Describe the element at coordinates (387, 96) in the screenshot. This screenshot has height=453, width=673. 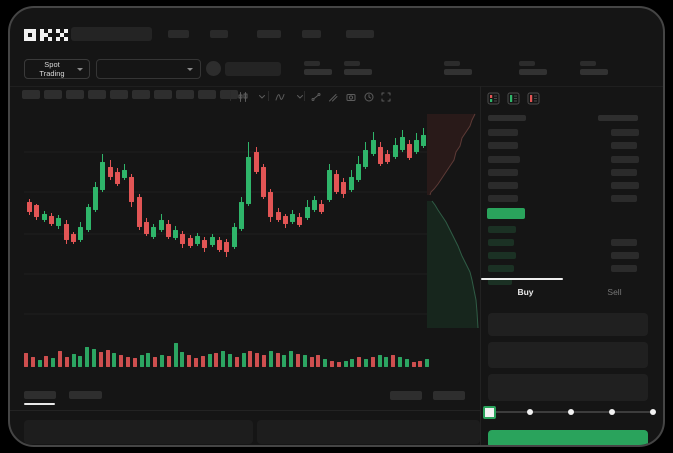
I see `fullscreen-icon` at that location.